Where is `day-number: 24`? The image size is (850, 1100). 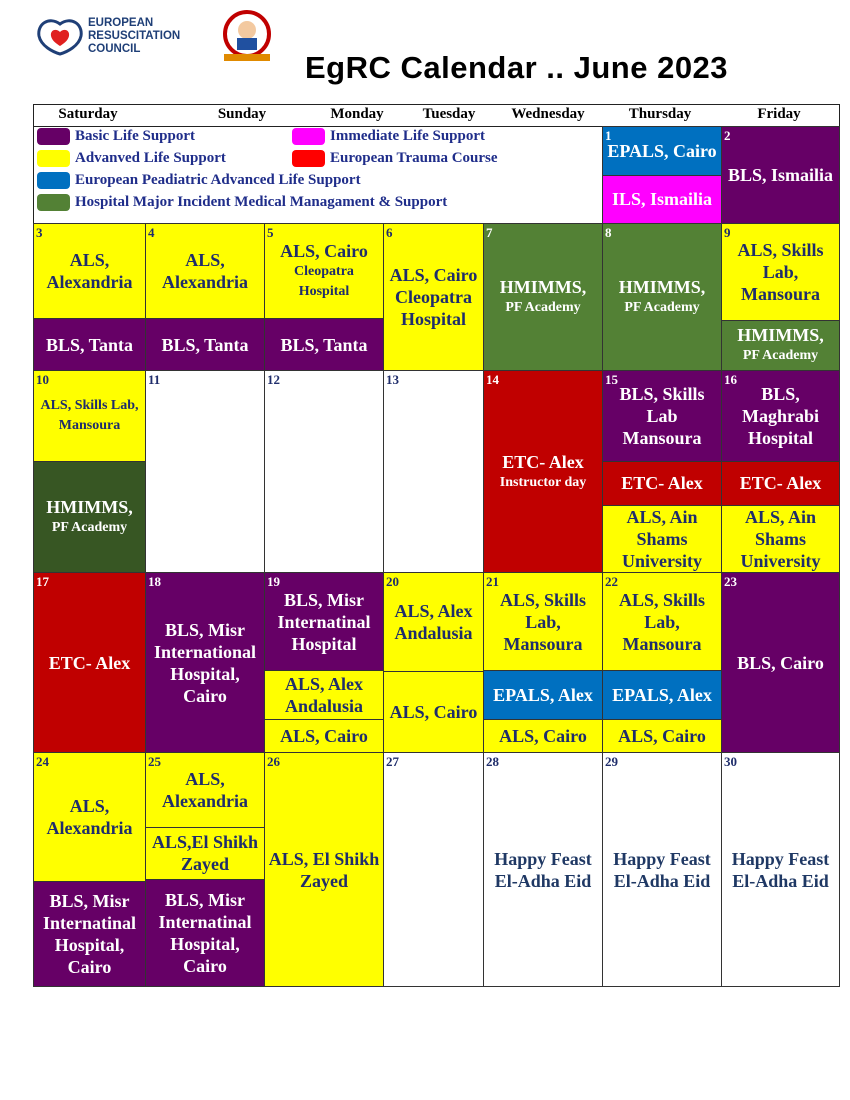
day-number: 24 is located at coordinates (42, 761).